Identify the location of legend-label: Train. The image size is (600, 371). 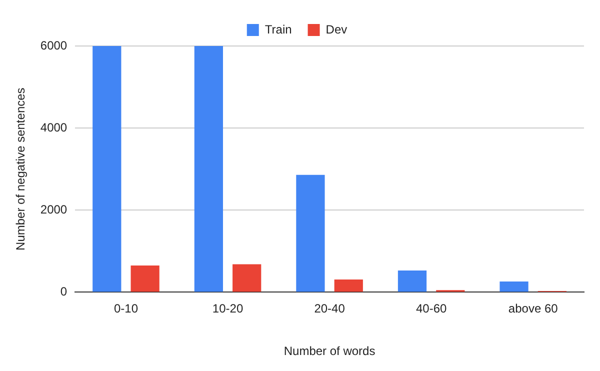
(278, 29).